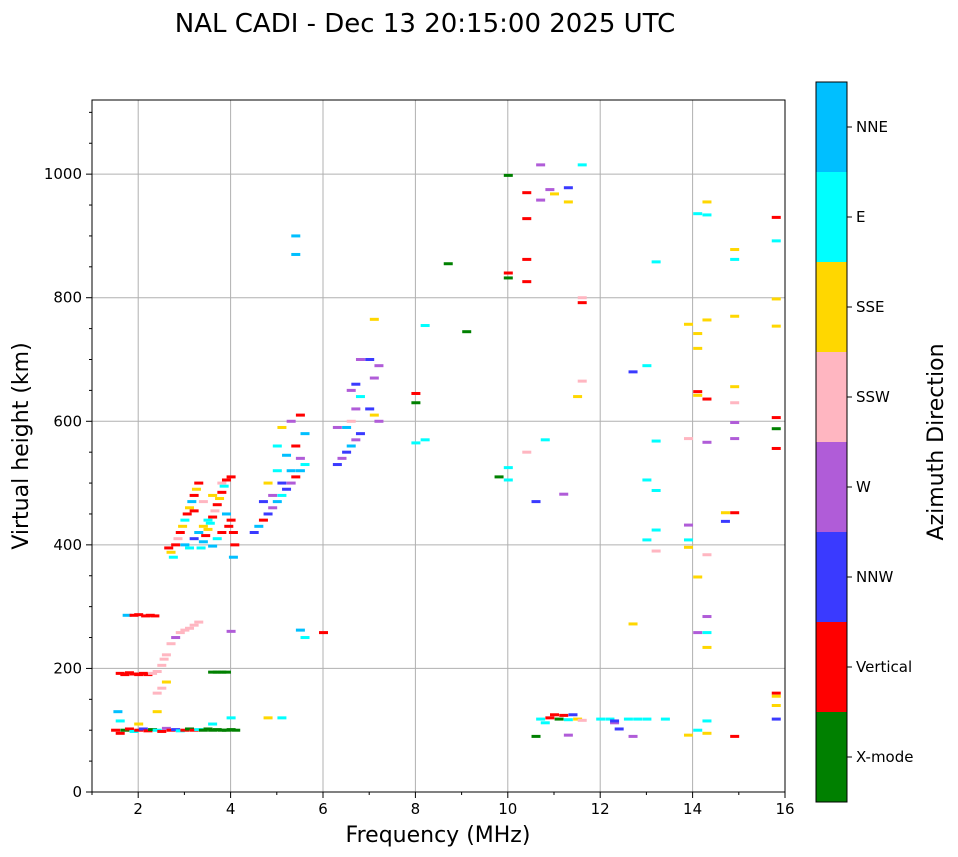  What do you see at coordinates (873, 397) in the screenshot?
I see `colorbar-tick-label: SSW` at bounding box center [873, 397].